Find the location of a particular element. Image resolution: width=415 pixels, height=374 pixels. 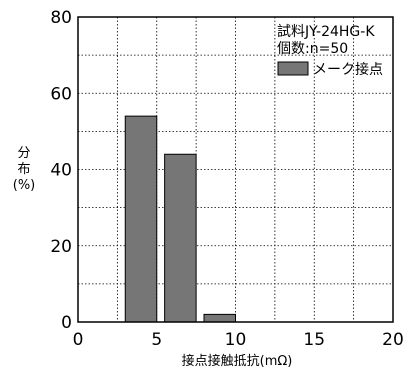

x-tick-label: 0 is located at coordinates (78, 340).